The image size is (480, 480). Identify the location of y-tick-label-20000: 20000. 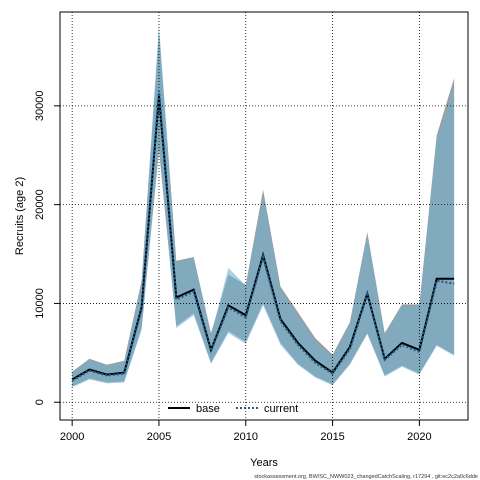
(40, 204).